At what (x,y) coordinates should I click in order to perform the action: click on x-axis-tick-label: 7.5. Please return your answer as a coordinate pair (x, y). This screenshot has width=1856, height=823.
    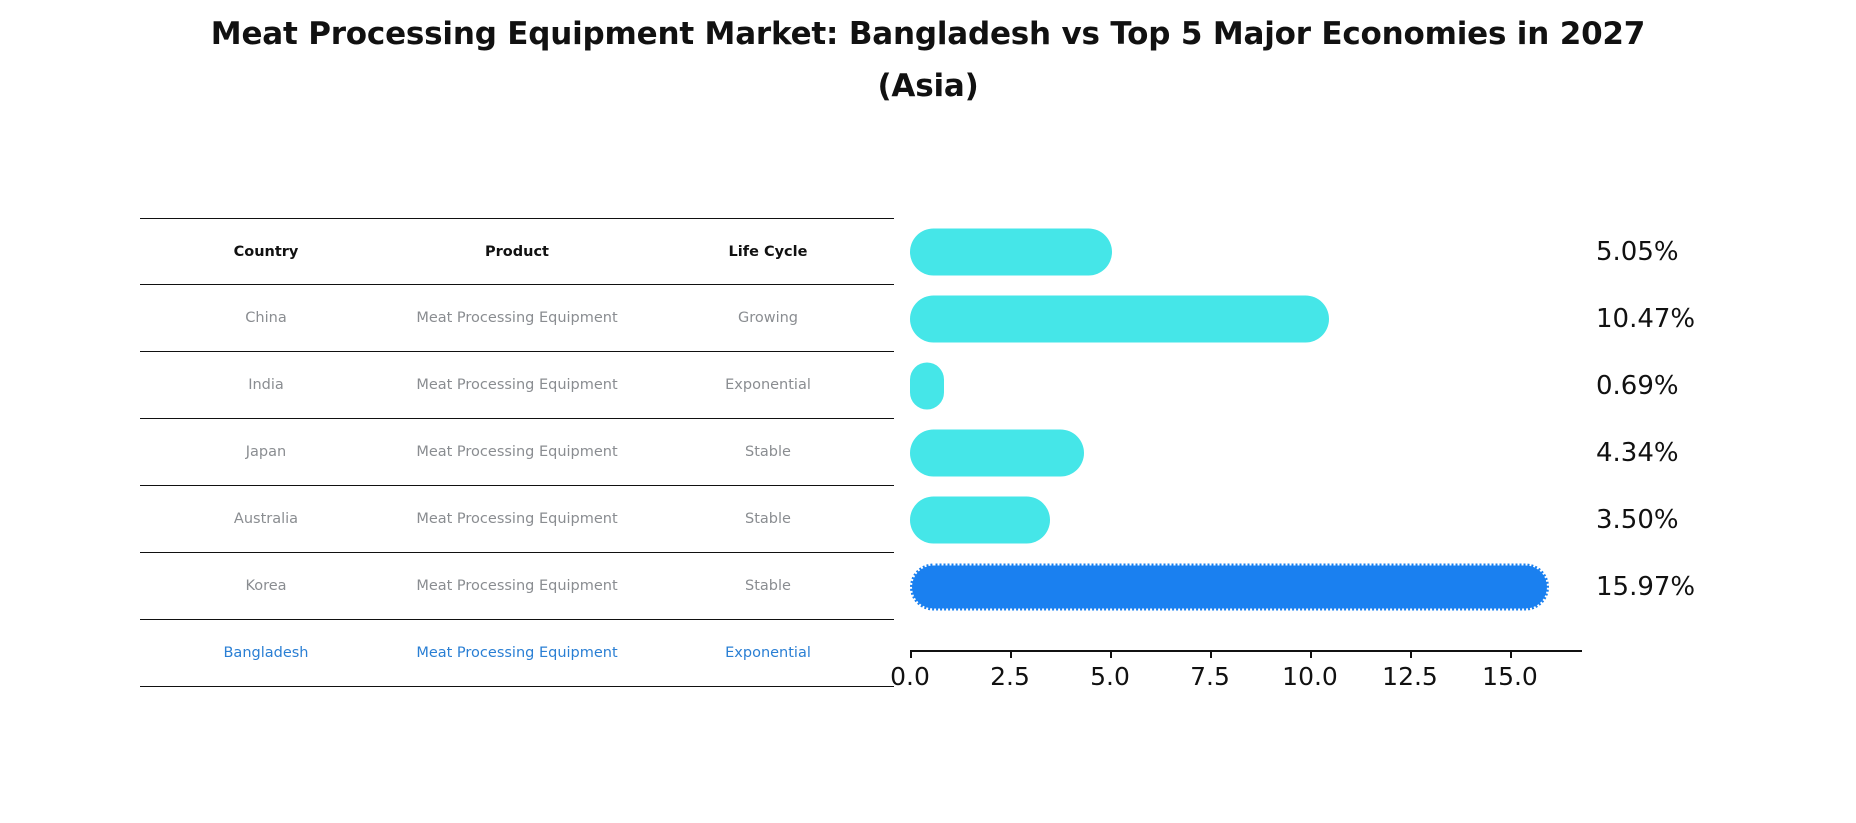
    Looking at the image, I should click on (1210, 676).